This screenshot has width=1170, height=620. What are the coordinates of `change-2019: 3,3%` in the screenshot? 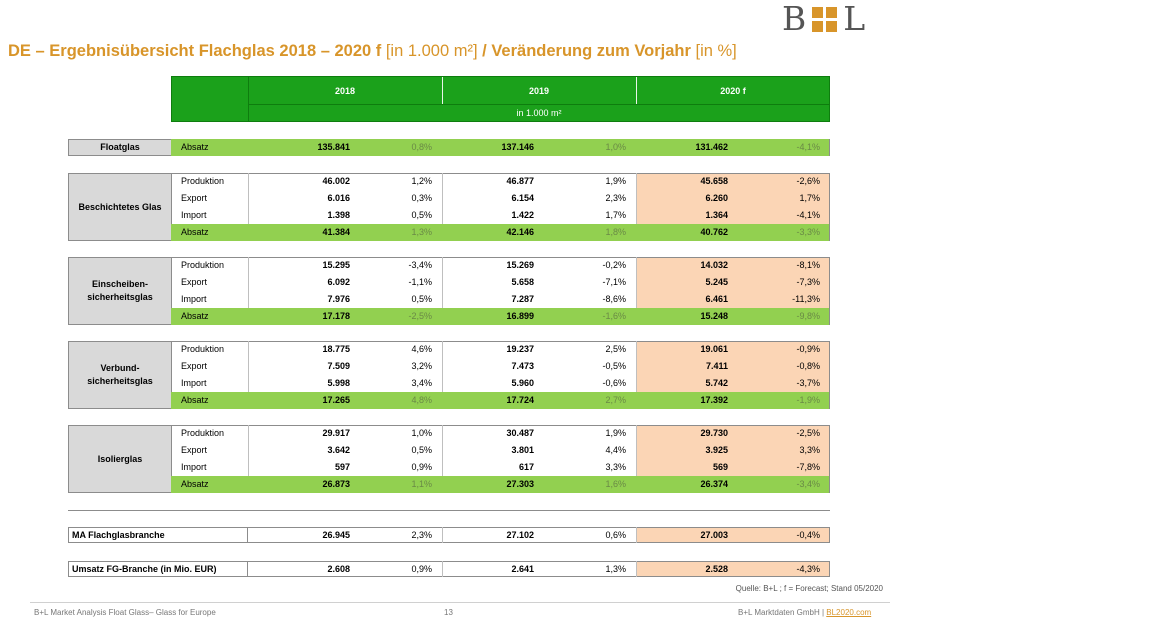 It's located at (615, 467).